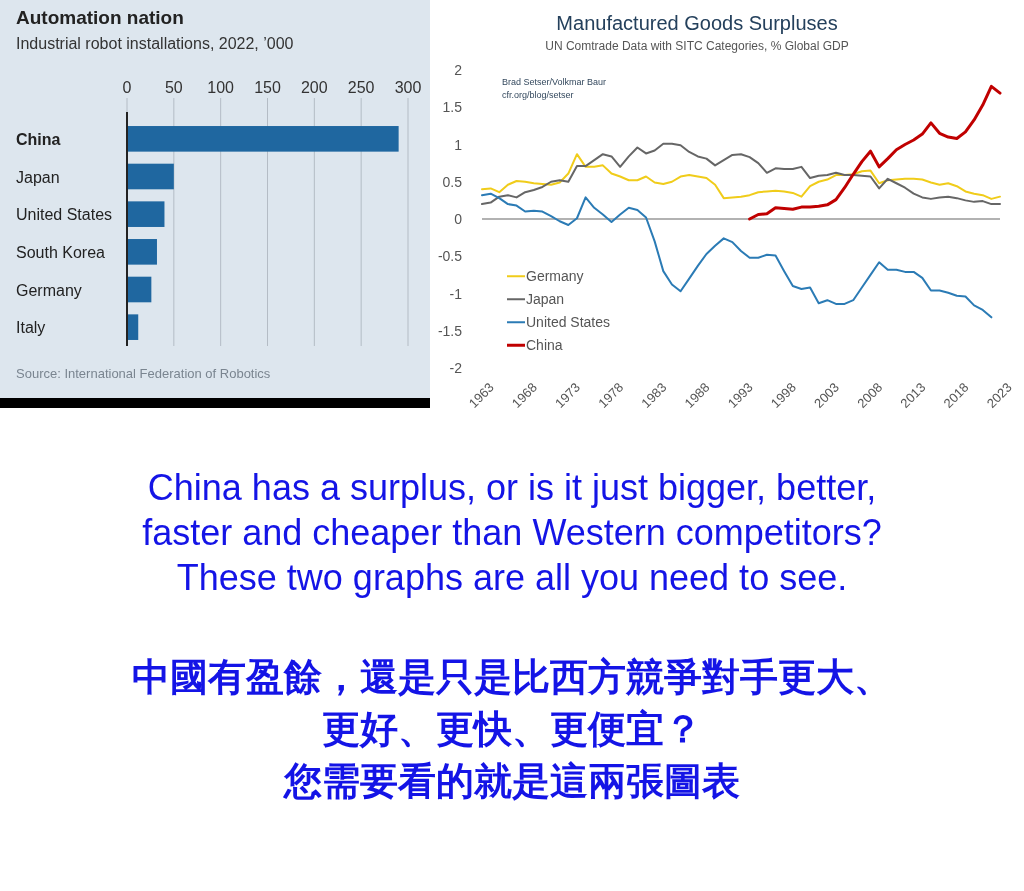 This screenshot has height=891, width=1024. I want to click on legend-label: United States, so click(568, 322).